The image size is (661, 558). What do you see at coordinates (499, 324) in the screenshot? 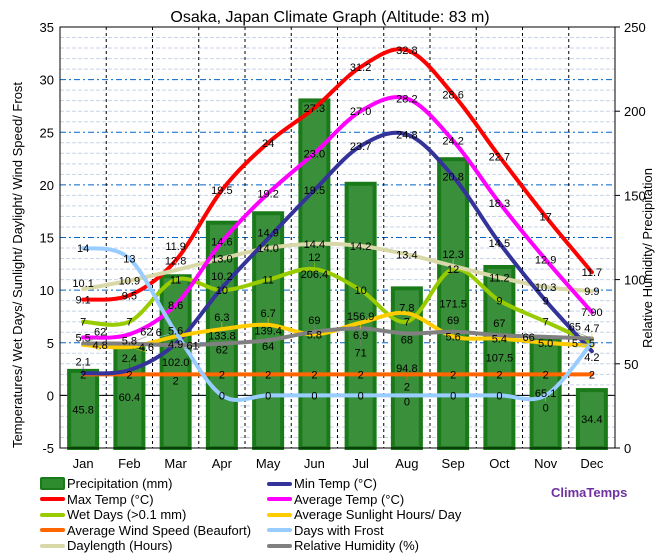
I see `relative-humidity-data-label: 67` at bounding box center [499, 324].